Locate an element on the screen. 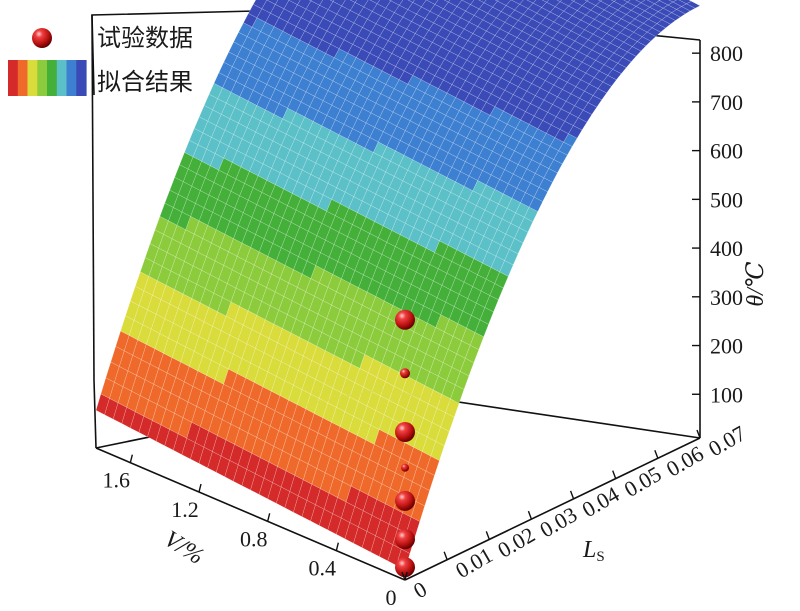 The height and width of the screenshot is (611, 800). z-tick-label: 700 is located at coordinates (726, 102).